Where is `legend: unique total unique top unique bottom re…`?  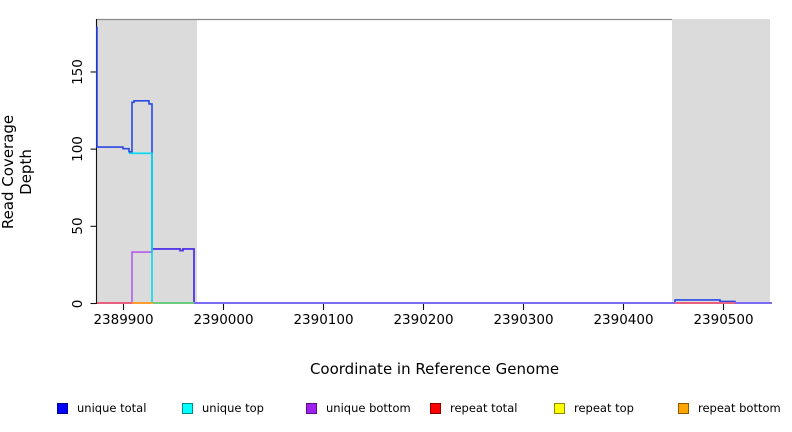
legend: unique total unique top unique bottom re… is located at coordinates (396, 409).